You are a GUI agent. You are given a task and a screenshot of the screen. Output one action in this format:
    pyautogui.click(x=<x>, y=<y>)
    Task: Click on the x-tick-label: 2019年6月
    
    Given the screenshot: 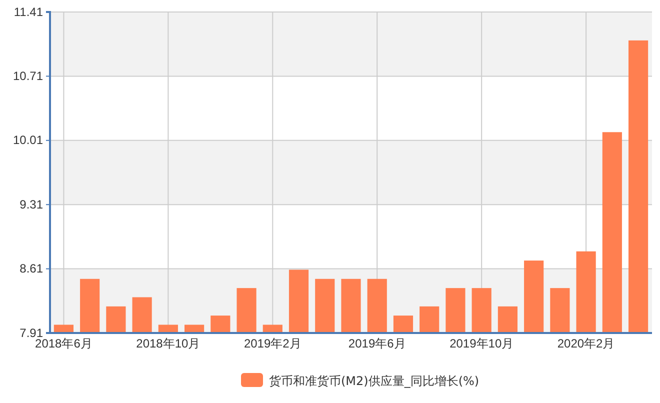 What is the action you would take?
    pyautogui.click(x=377, y=343)
    